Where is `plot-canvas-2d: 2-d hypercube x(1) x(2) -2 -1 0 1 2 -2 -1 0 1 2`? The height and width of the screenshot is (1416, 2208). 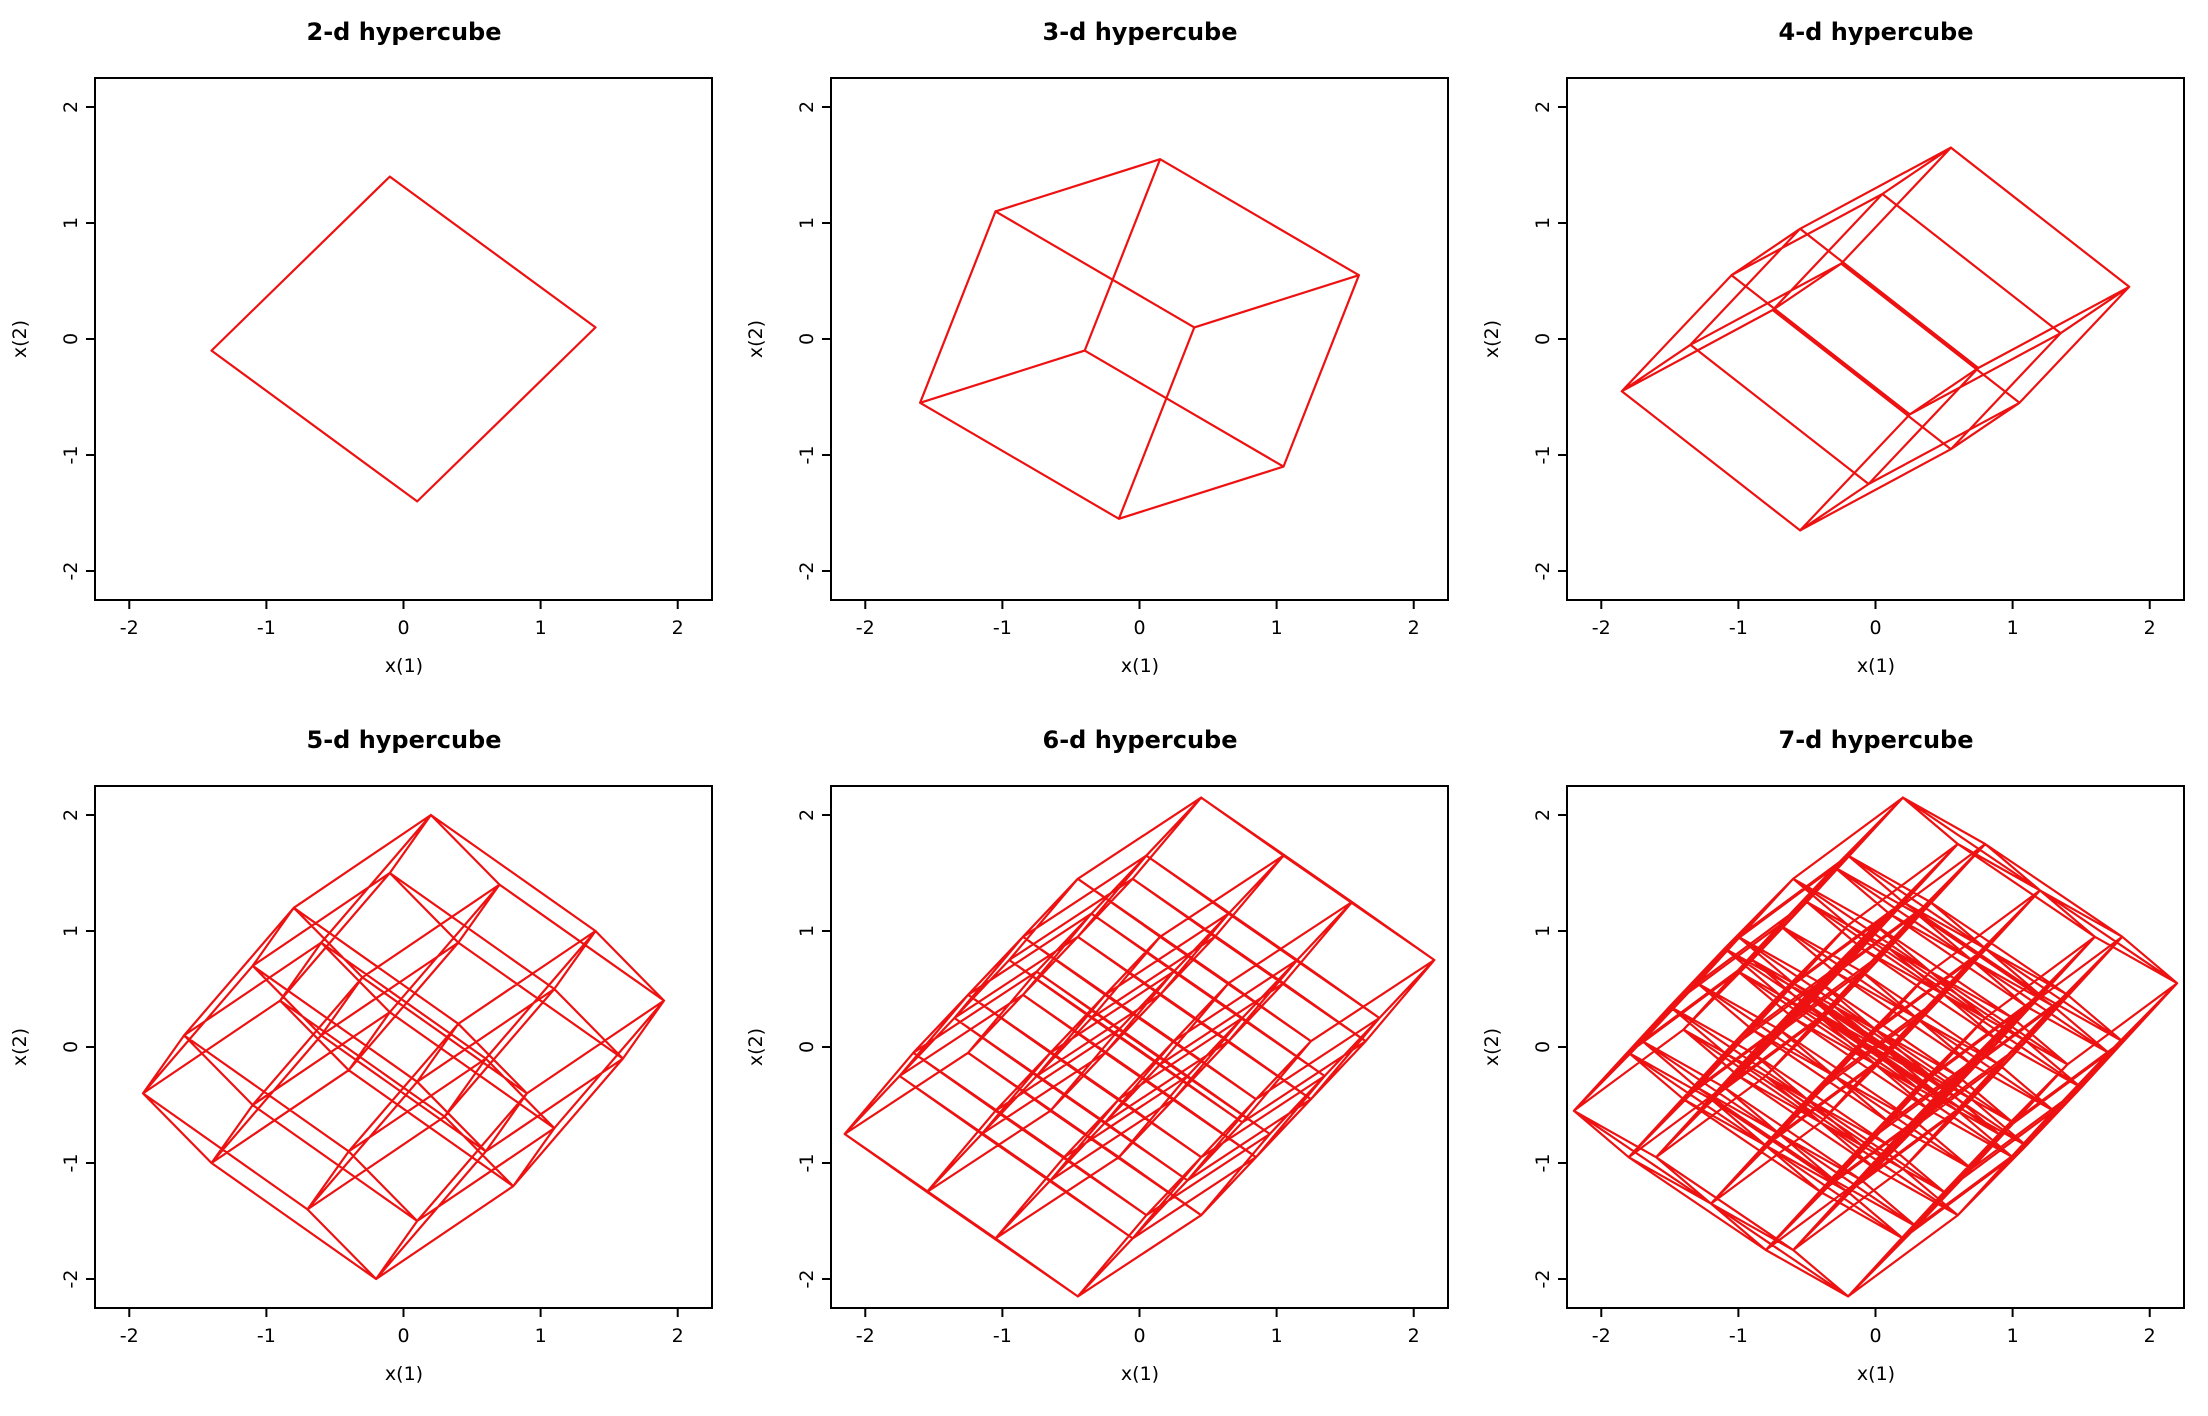
plot-canvas-2d: 2-d hypercube x(1) x(2) -2 -1 0 1 2 -2 -1 0 1 2 is located at coordinates (361, 347).